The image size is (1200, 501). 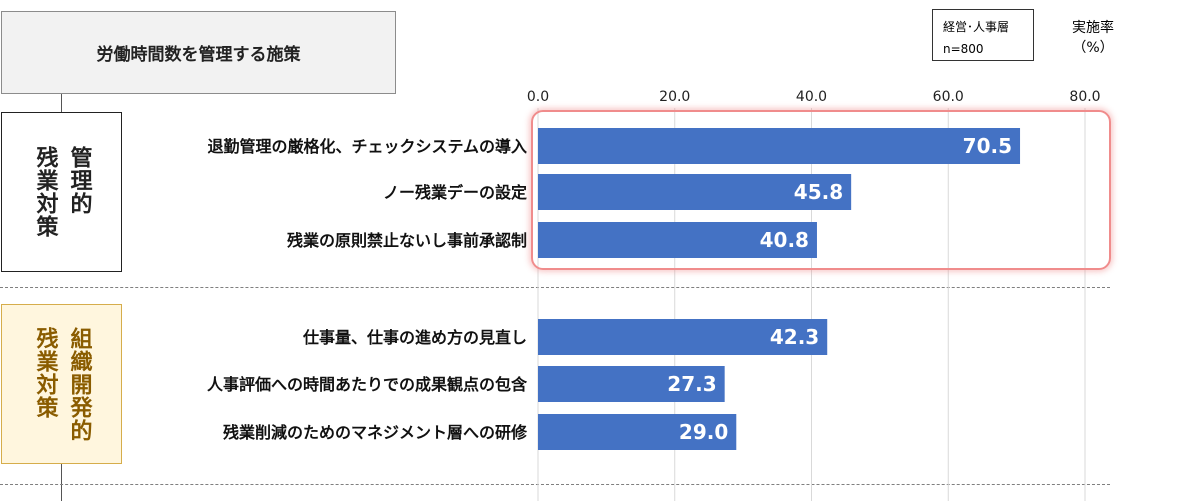 I want to click on chart-title-box: 労働時間数を管理する施策, so click(x=198, y=52).